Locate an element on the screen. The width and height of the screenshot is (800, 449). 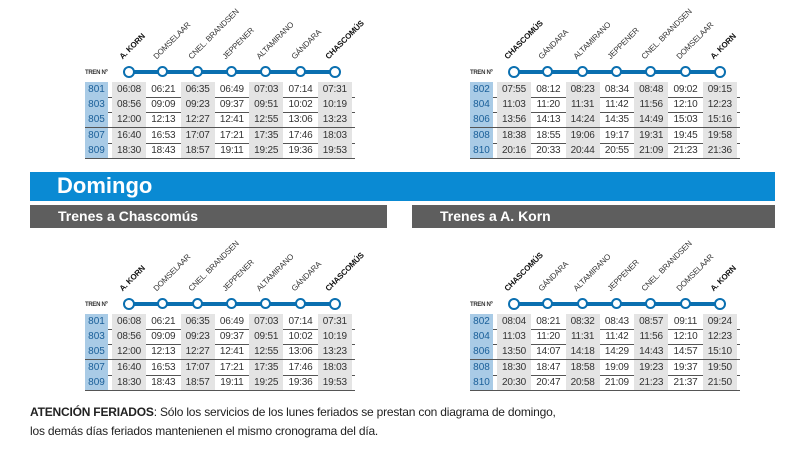
departure-time: 17:35 is located at coordinates (266, 135).